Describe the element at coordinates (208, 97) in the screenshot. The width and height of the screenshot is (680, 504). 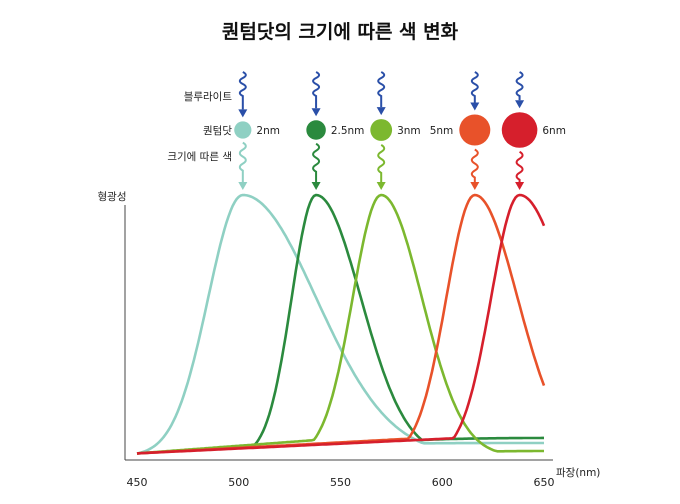
I see `row-label-blue-light: 블루라이트` at that location.